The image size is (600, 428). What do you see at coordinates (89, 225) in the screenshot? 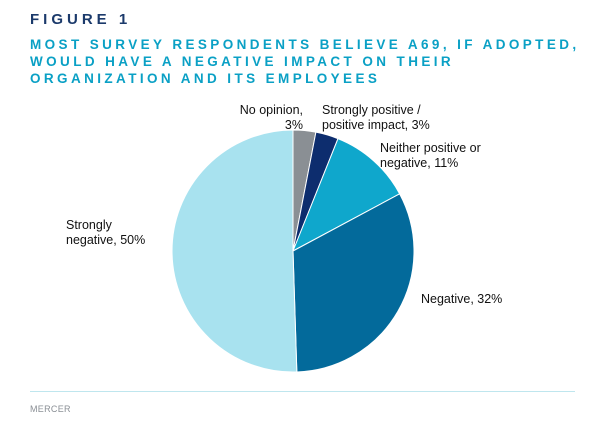
I see `slice-label-line: Strongly` at bounding box center [89, 225].